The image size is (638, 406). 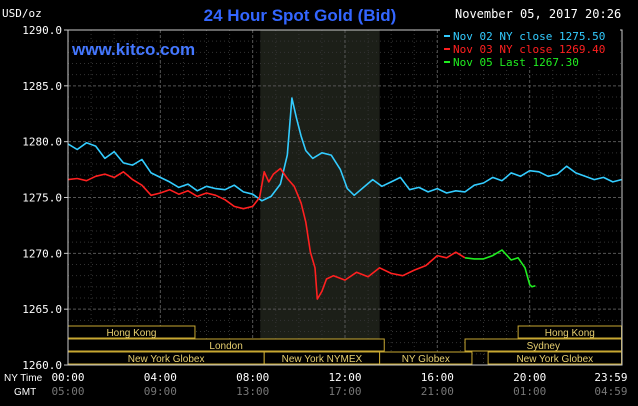 What do you see at coordinates (22, 13) in the screenshot?
I see `unit-label: USD/oz` at bounding box center [22, 13].